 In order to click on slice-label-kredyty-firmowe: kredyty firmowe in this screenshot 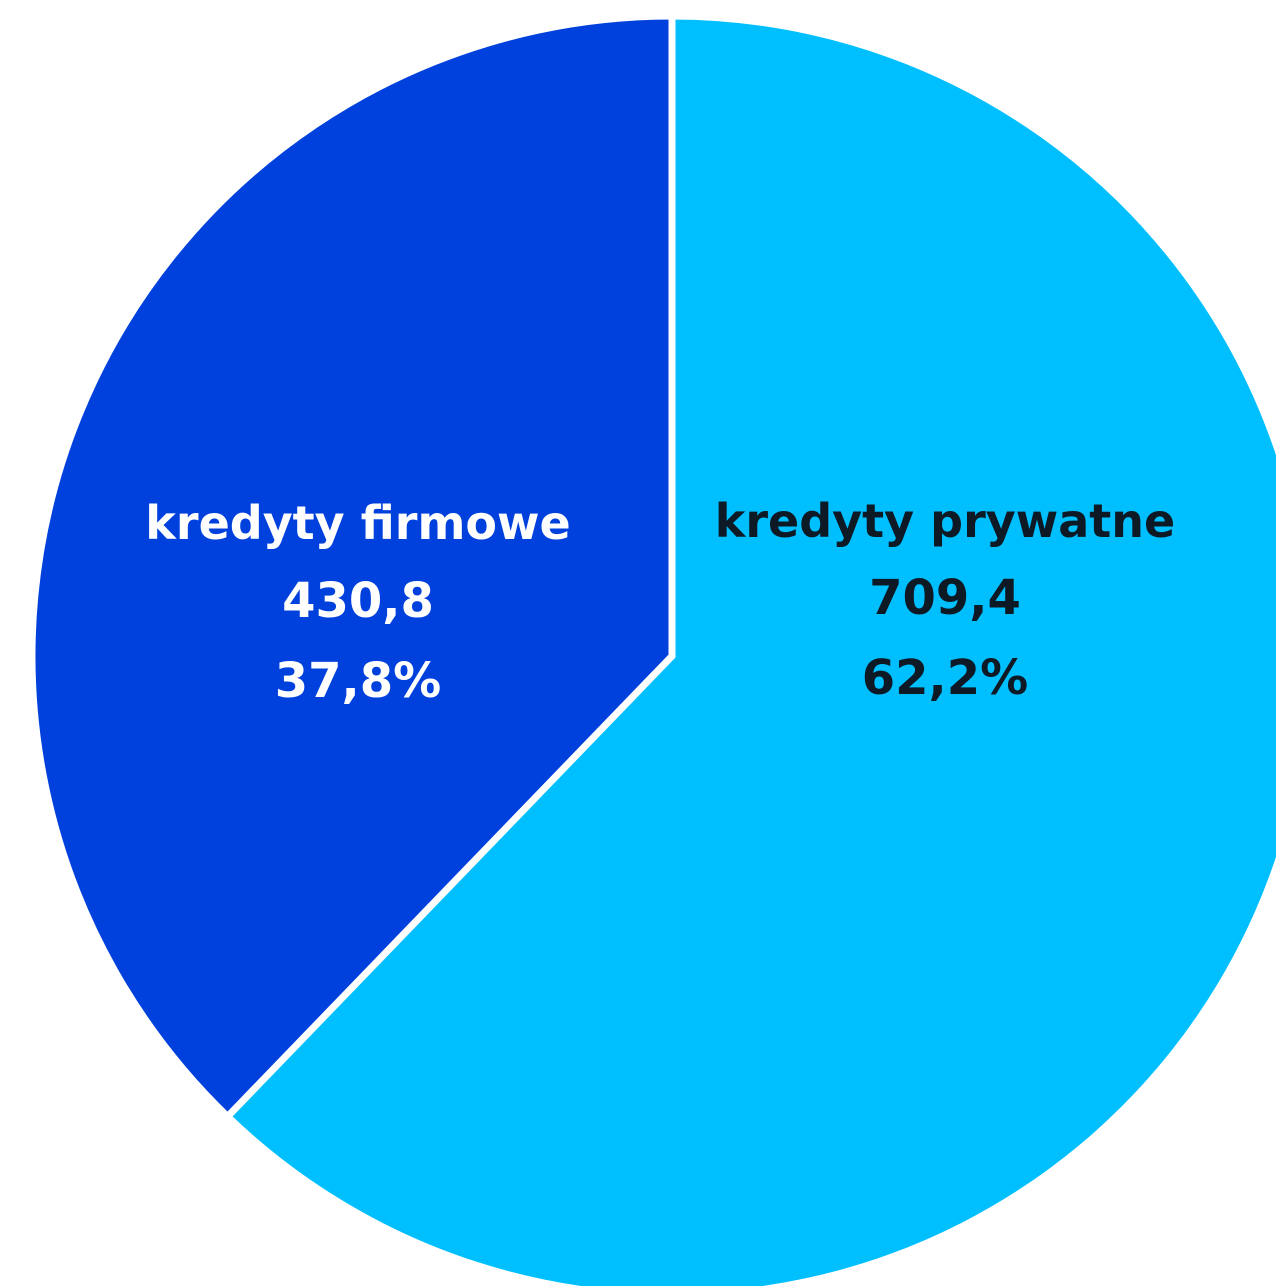, I will do `click(357, 523)`.